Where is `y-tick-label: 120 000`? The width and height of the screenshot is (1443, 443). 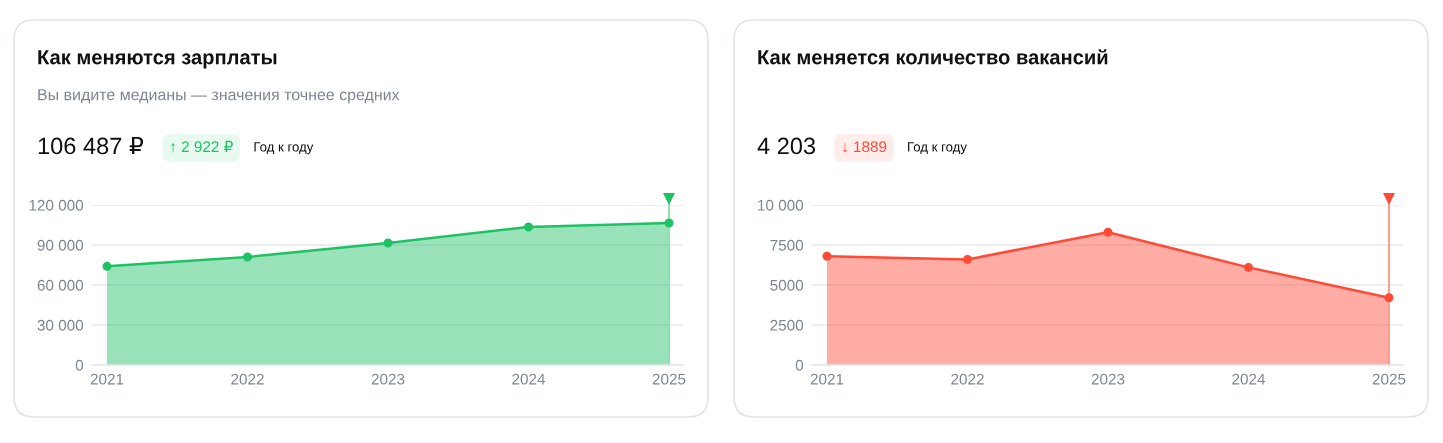 y-tick-label: 120 000 is located at coordinates (56, 205).